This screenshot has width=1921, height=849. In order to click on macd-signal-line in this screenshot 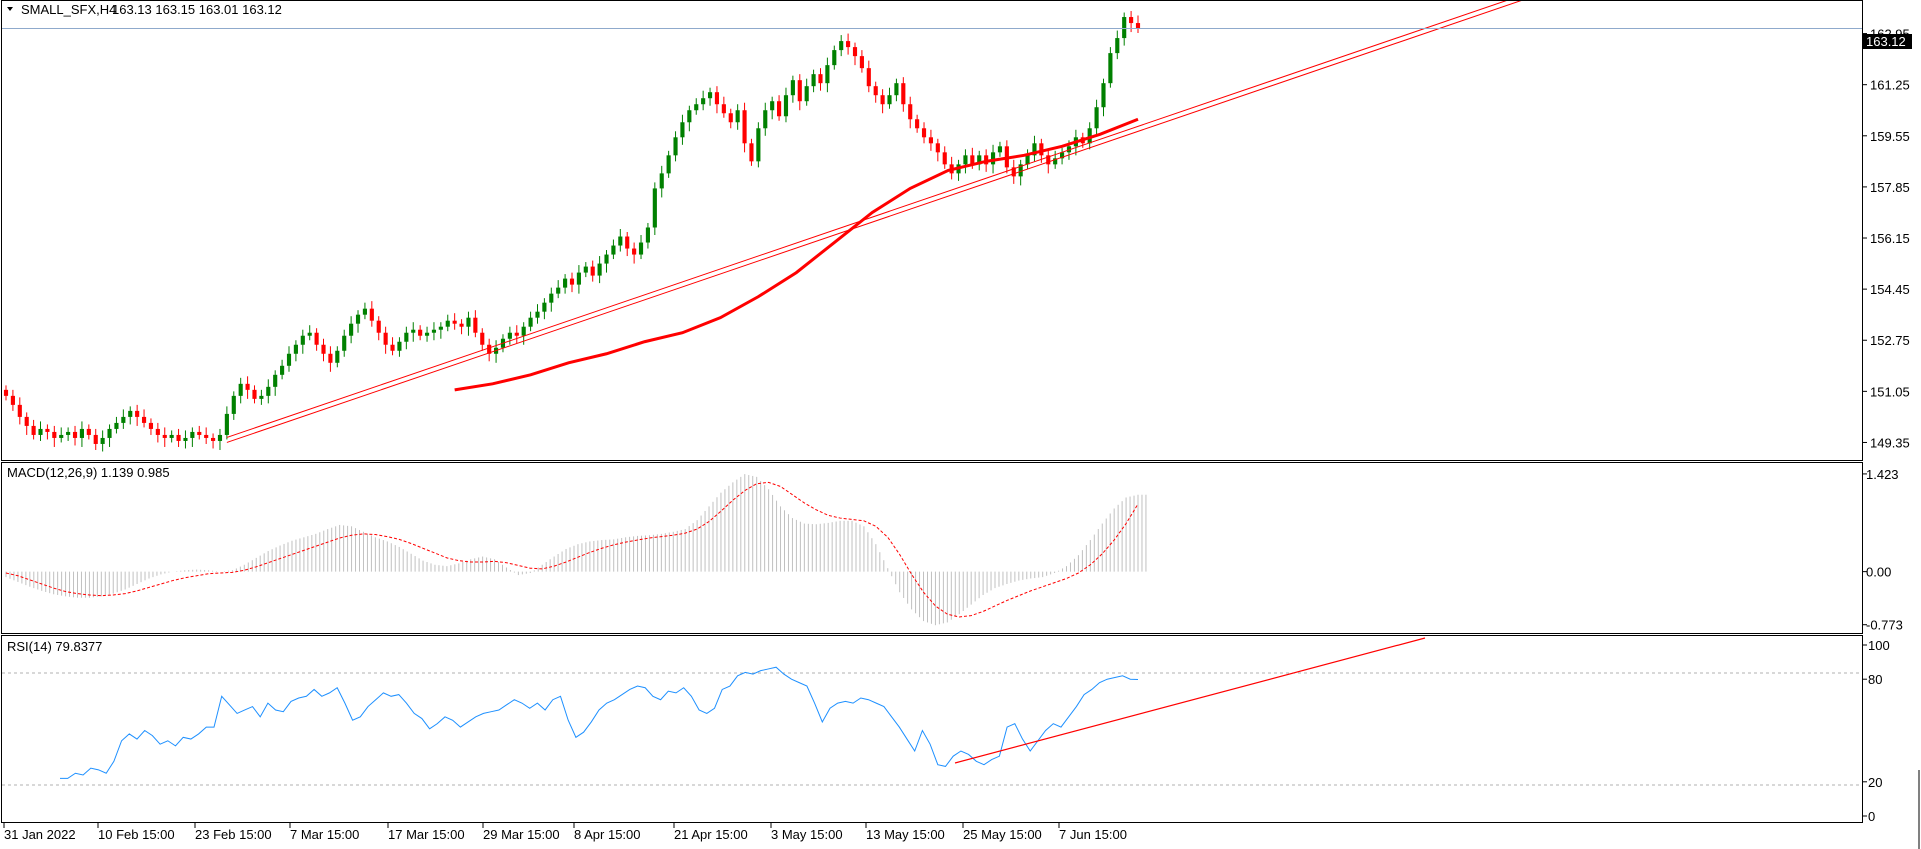, I will do `click(572, 549)`.